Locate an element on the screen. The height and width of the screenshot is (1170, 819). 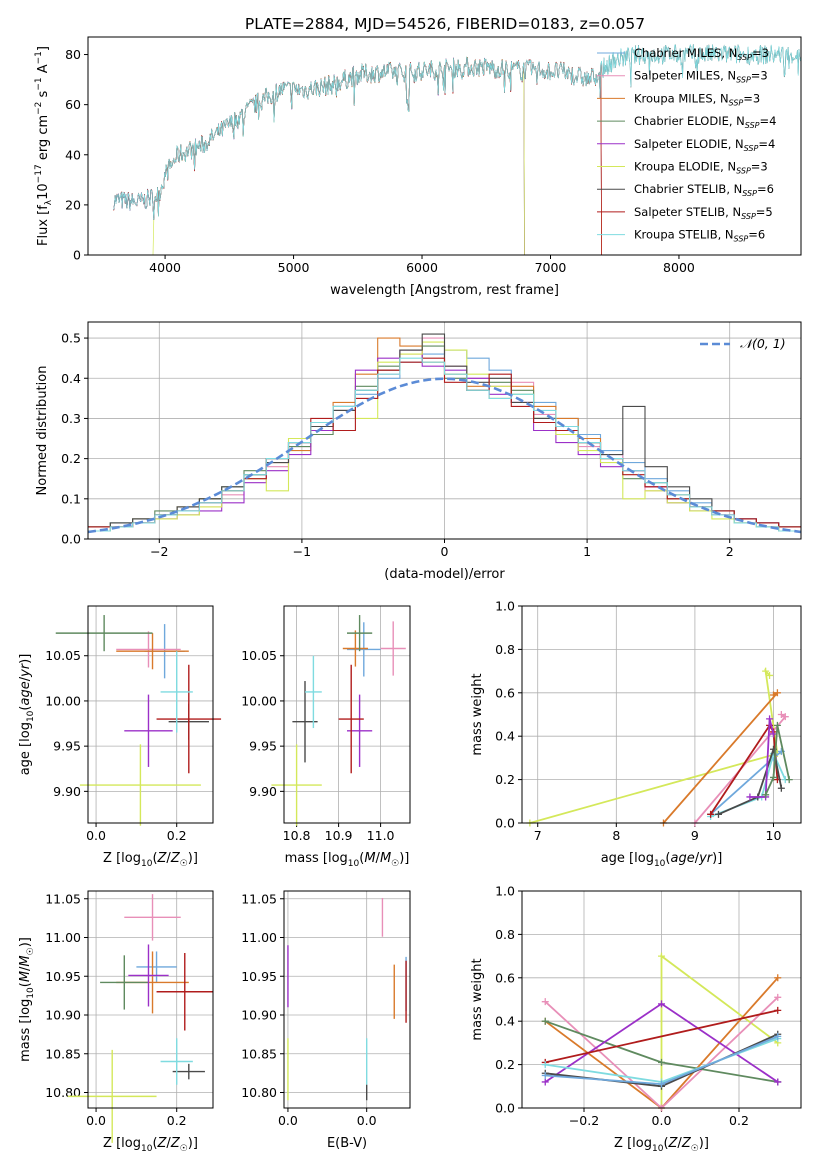
histogram-chabrier-stelib is located at coordinates (444, 430).